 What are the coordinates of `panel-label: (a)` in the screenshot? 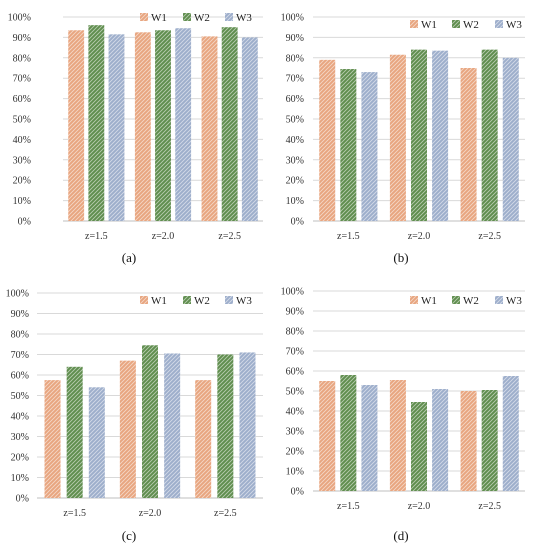 It's located at (129, 257).